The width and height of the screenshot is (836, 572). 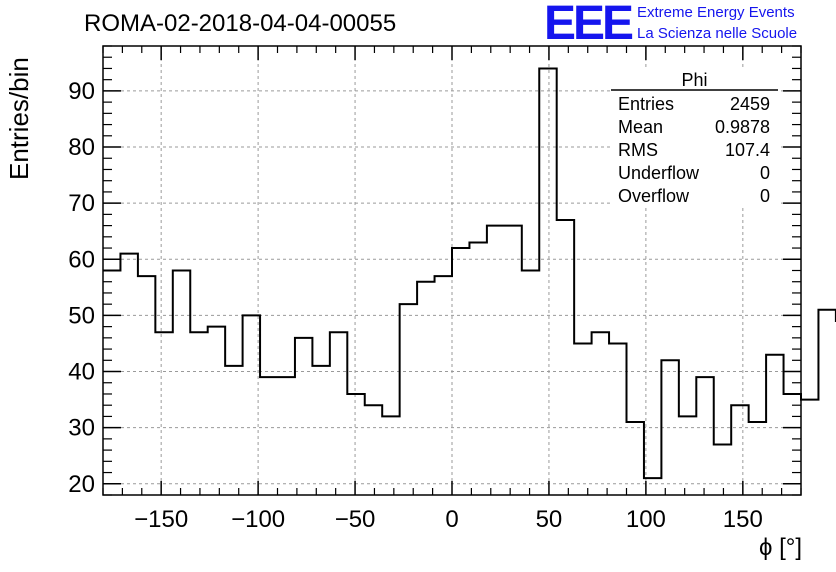 What do you see at coordinates (743, 519) in the screenshot?
I see `x-tick-label: 150` at bounding box center [743, 519].